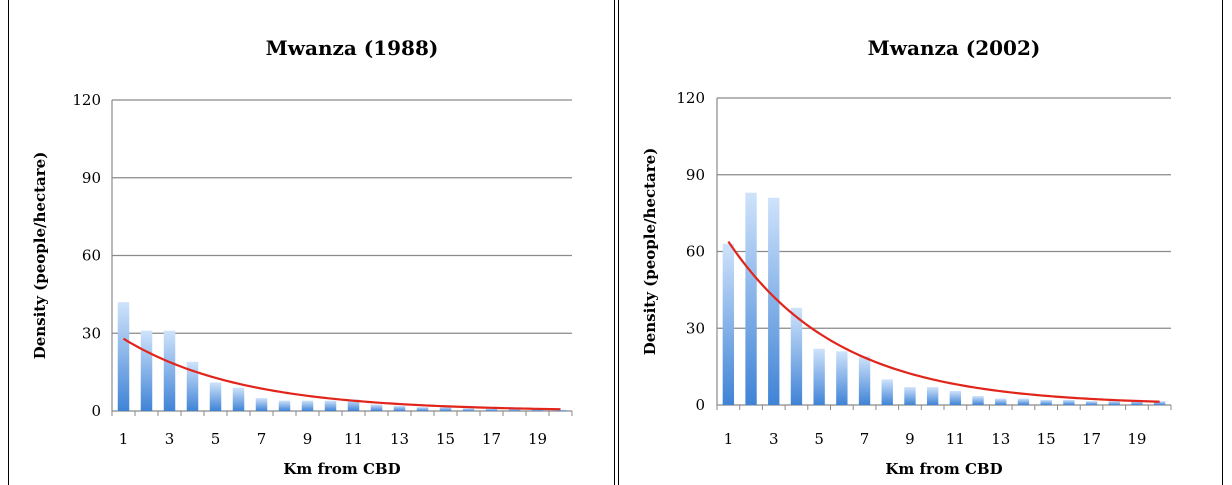 The width and height of the screenshot is (1232, 485). What do you see at coordinates (352, 48) in the screenshot?
I see `chart-title: Mwanza (1988)` at bounding box center [352, 48].